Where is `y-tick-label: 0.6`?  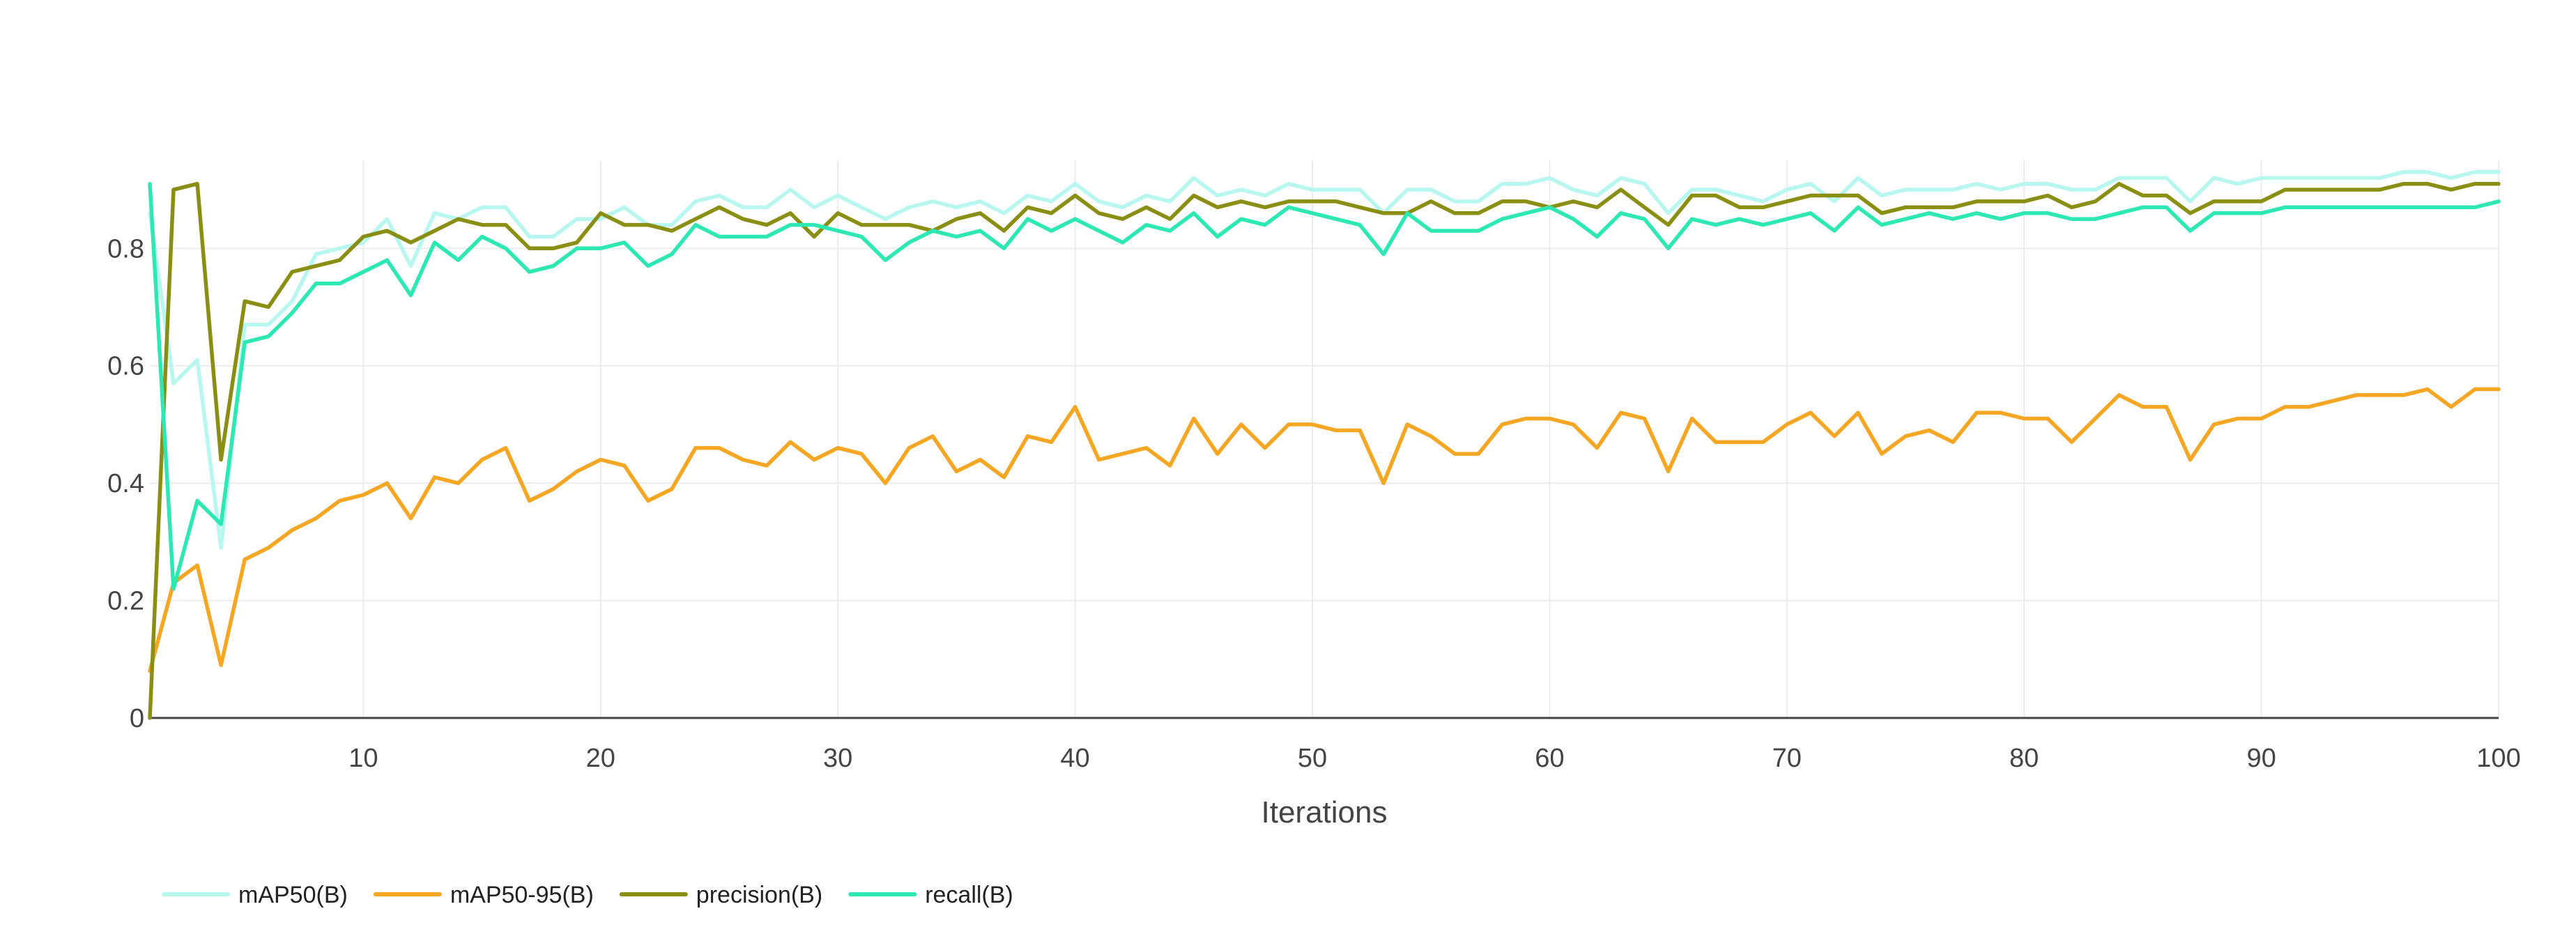
y-tick-label: 0.6 is located at coordinates (125, 366).